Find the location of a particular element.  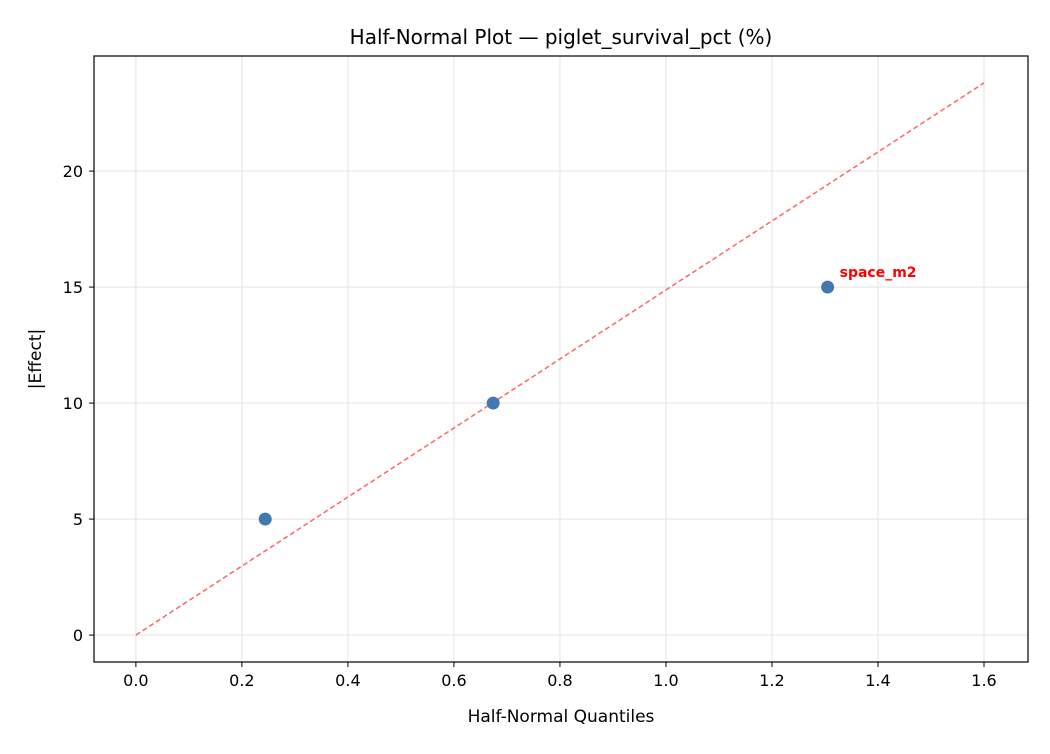

y-tick-label: 5 is located at coordinates (78, 519).